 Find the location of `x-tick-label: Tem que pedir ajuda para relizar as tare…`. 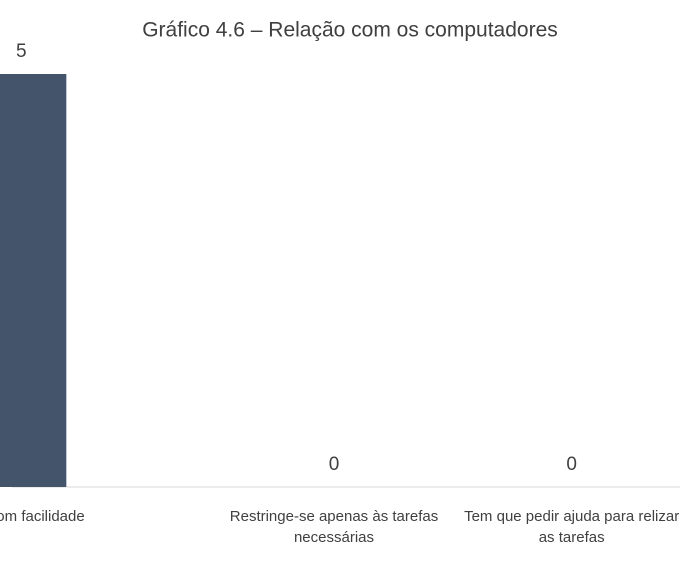

x-tick-label: Tem que pedir ajuda para relizar as tare… is located at coordinates (572, 527).